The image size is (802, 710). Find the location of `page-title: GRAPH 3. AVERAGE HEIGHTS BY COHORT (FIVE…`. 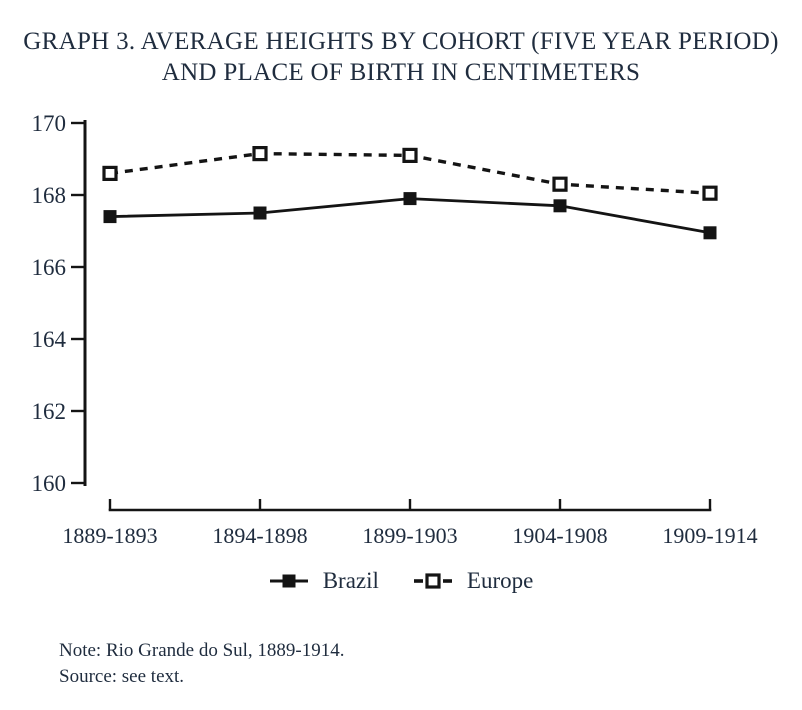

page-title: GRAPH 3. AVERAGE HEIGHTS BY COHORT (FIVE… is located at coordinates (401, 57).